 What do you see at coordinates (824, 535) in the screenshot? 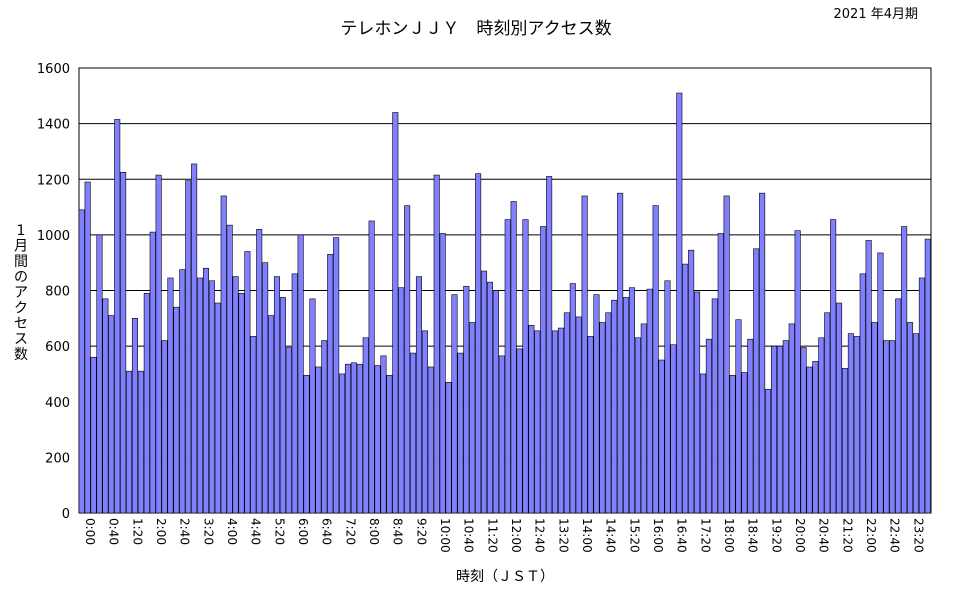
I see `x-tick-label: 20:40` at bounding box center [824, 535].